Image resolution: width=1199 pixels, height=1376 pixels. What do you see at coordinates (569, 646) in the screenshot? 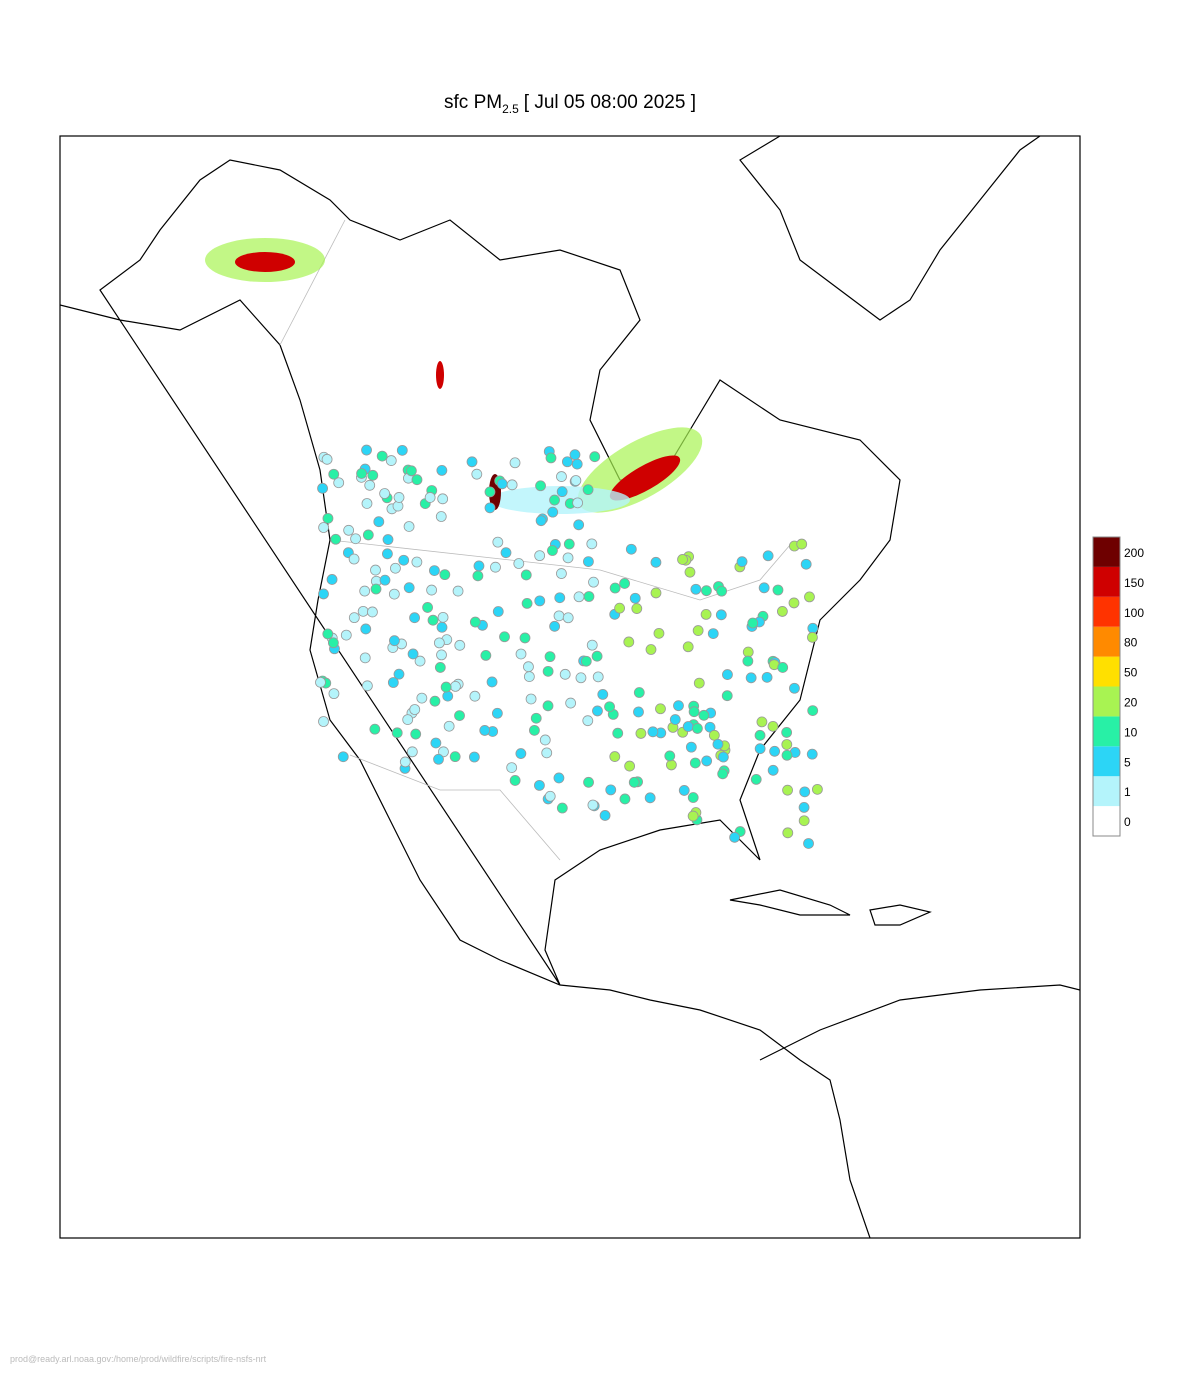
I see `stations` at bounding box center [569, 646].